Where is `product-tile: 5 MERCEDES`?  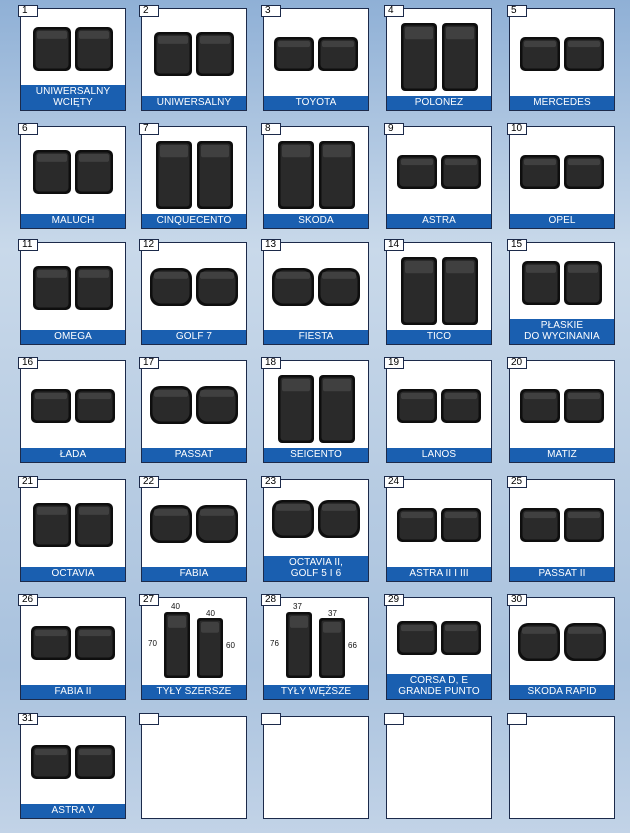
product-tile: 5 MERCEDES is located at coordinates (561, 58).